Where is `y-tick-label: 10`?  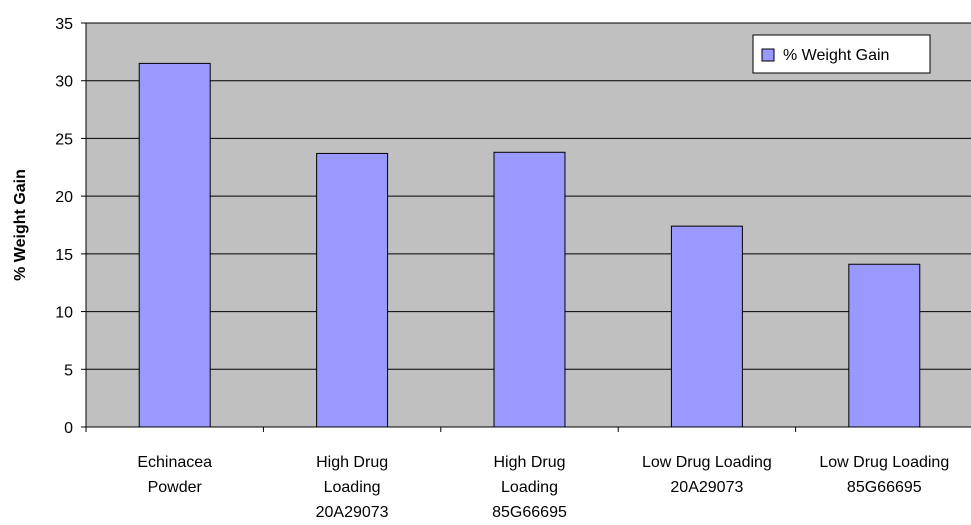 y-tick-label: 10 is located at coordinates (64, 313).